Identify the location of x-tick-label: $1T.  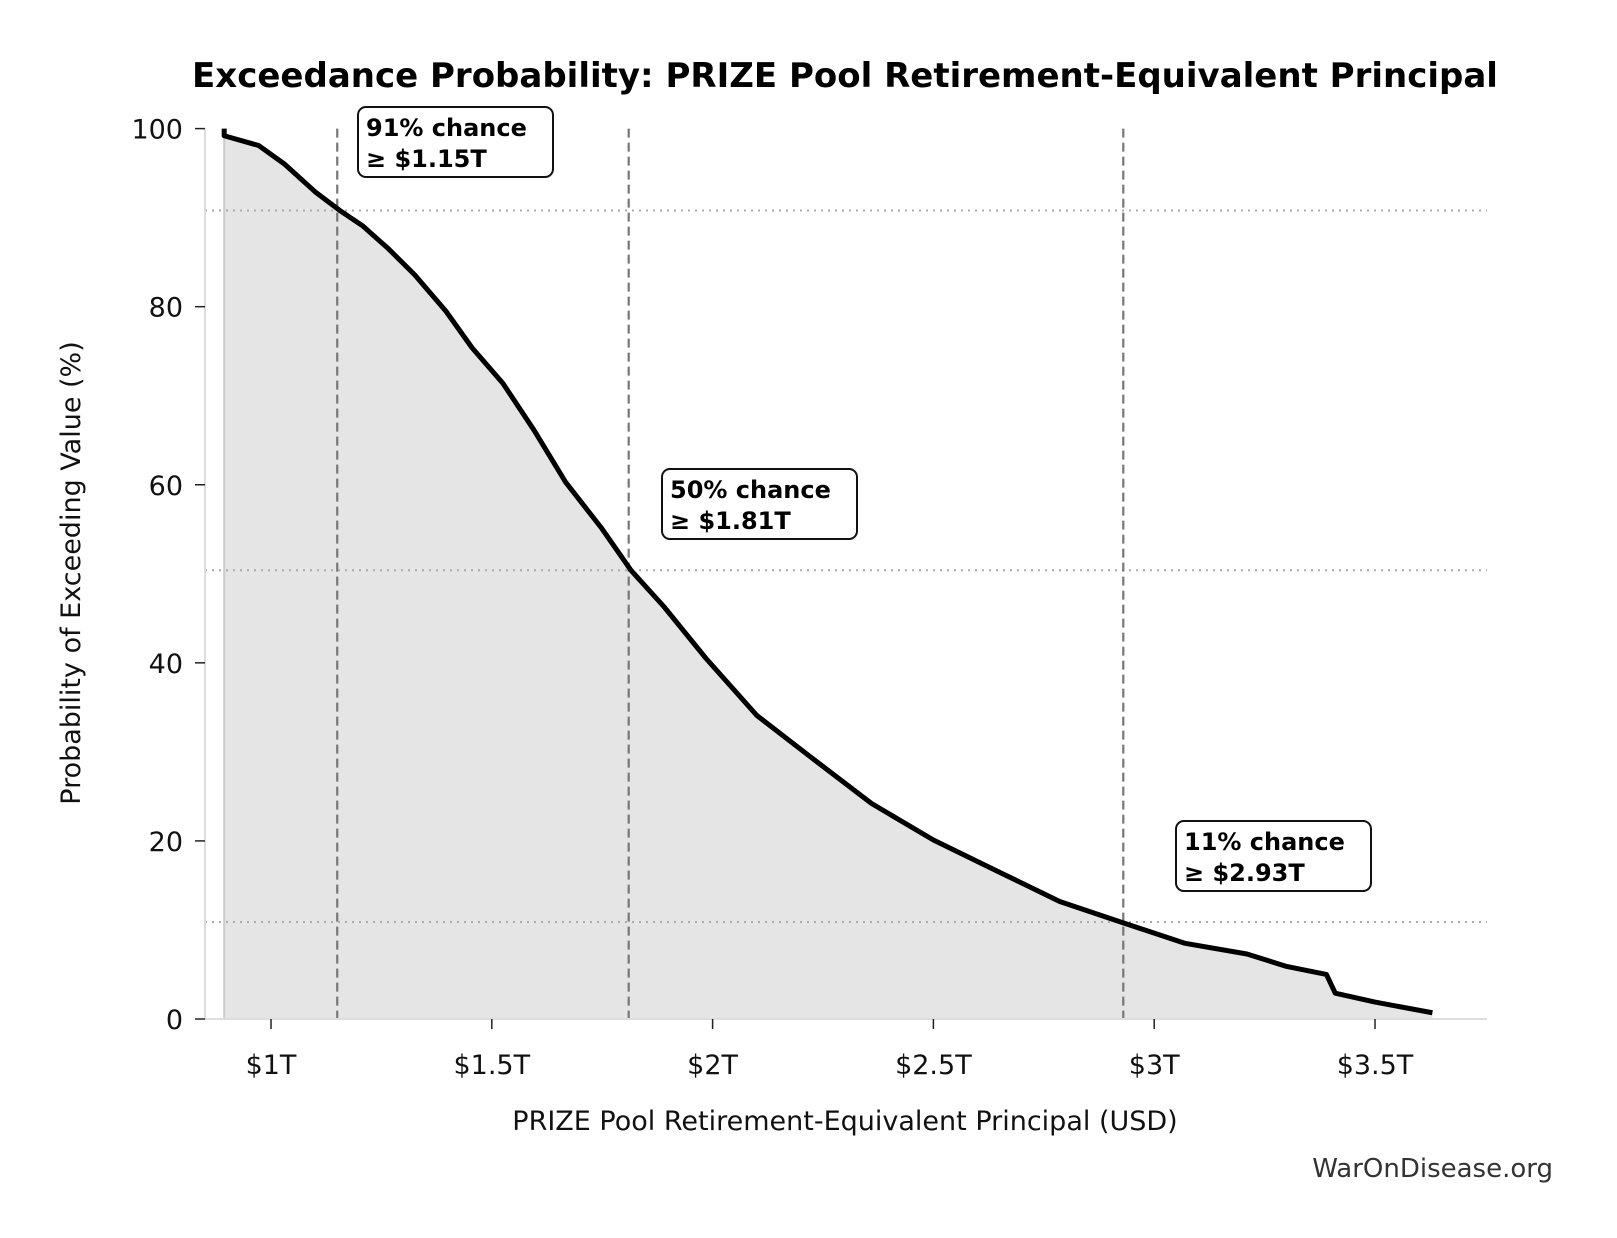
(271, 1065).